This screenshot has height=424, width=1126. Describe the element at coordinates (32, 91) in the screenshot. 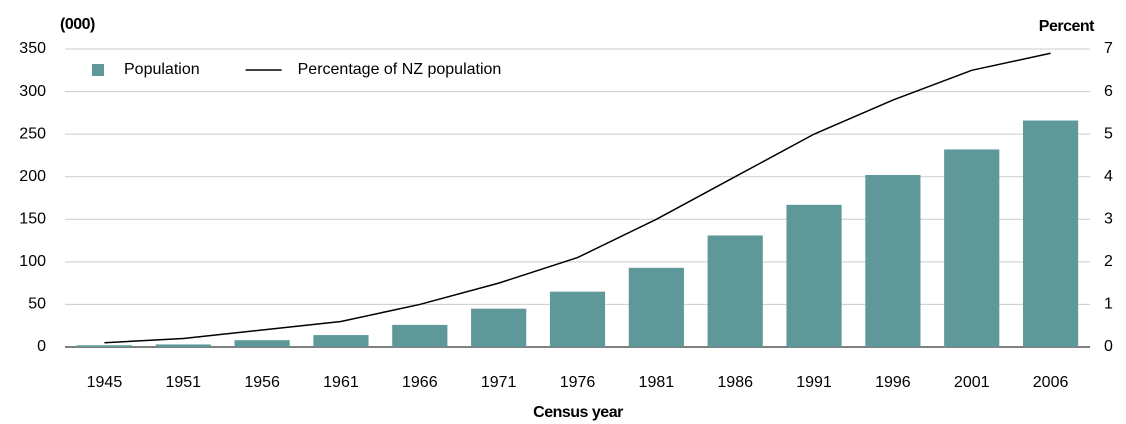

I see `y-tick-label: 300` at that location.